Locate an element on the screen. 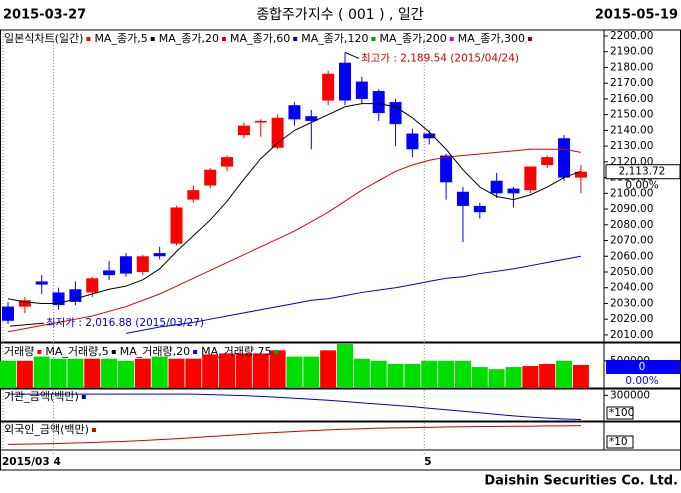 Image resolution: width=681 pixels, height=493 pixels. start-date: 2015-03-27 is located at coordinates (44, 15).